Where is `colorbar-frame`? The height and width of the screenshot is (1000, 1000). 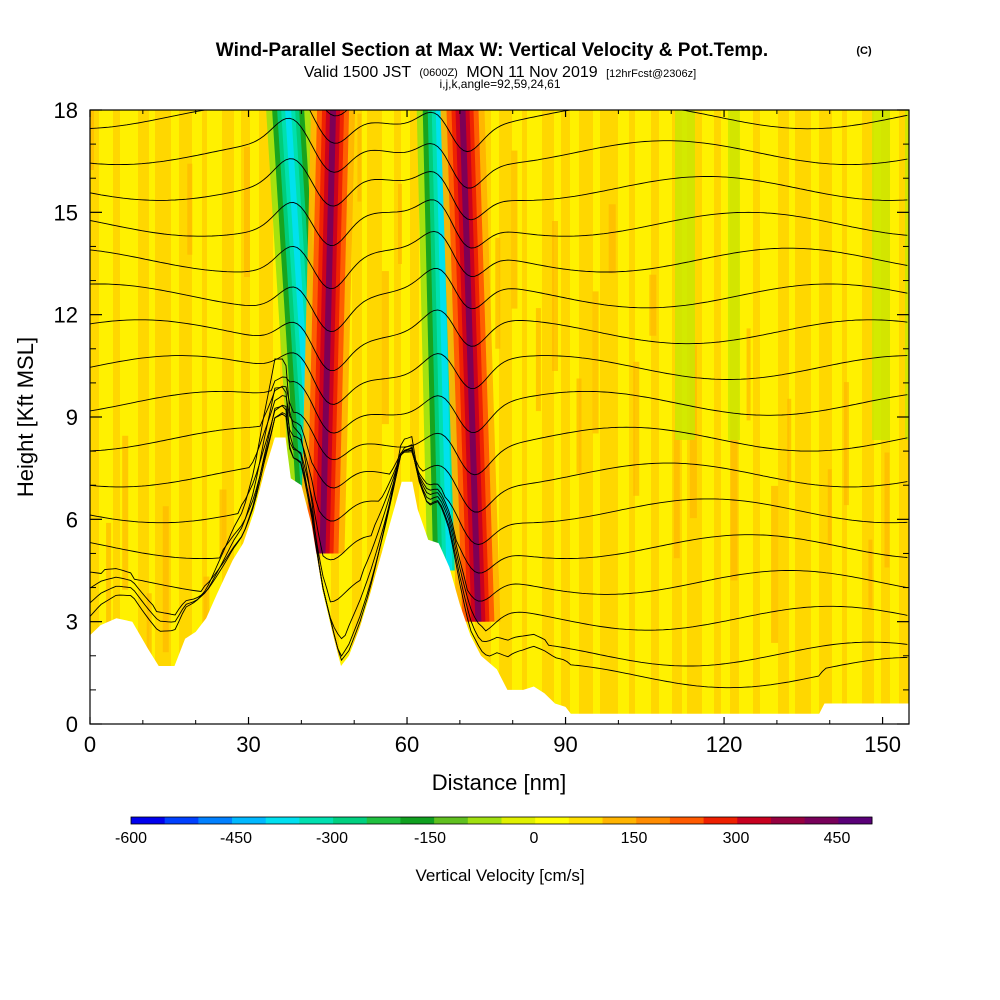
colorbar-frame is located at coordinates (501, 820).